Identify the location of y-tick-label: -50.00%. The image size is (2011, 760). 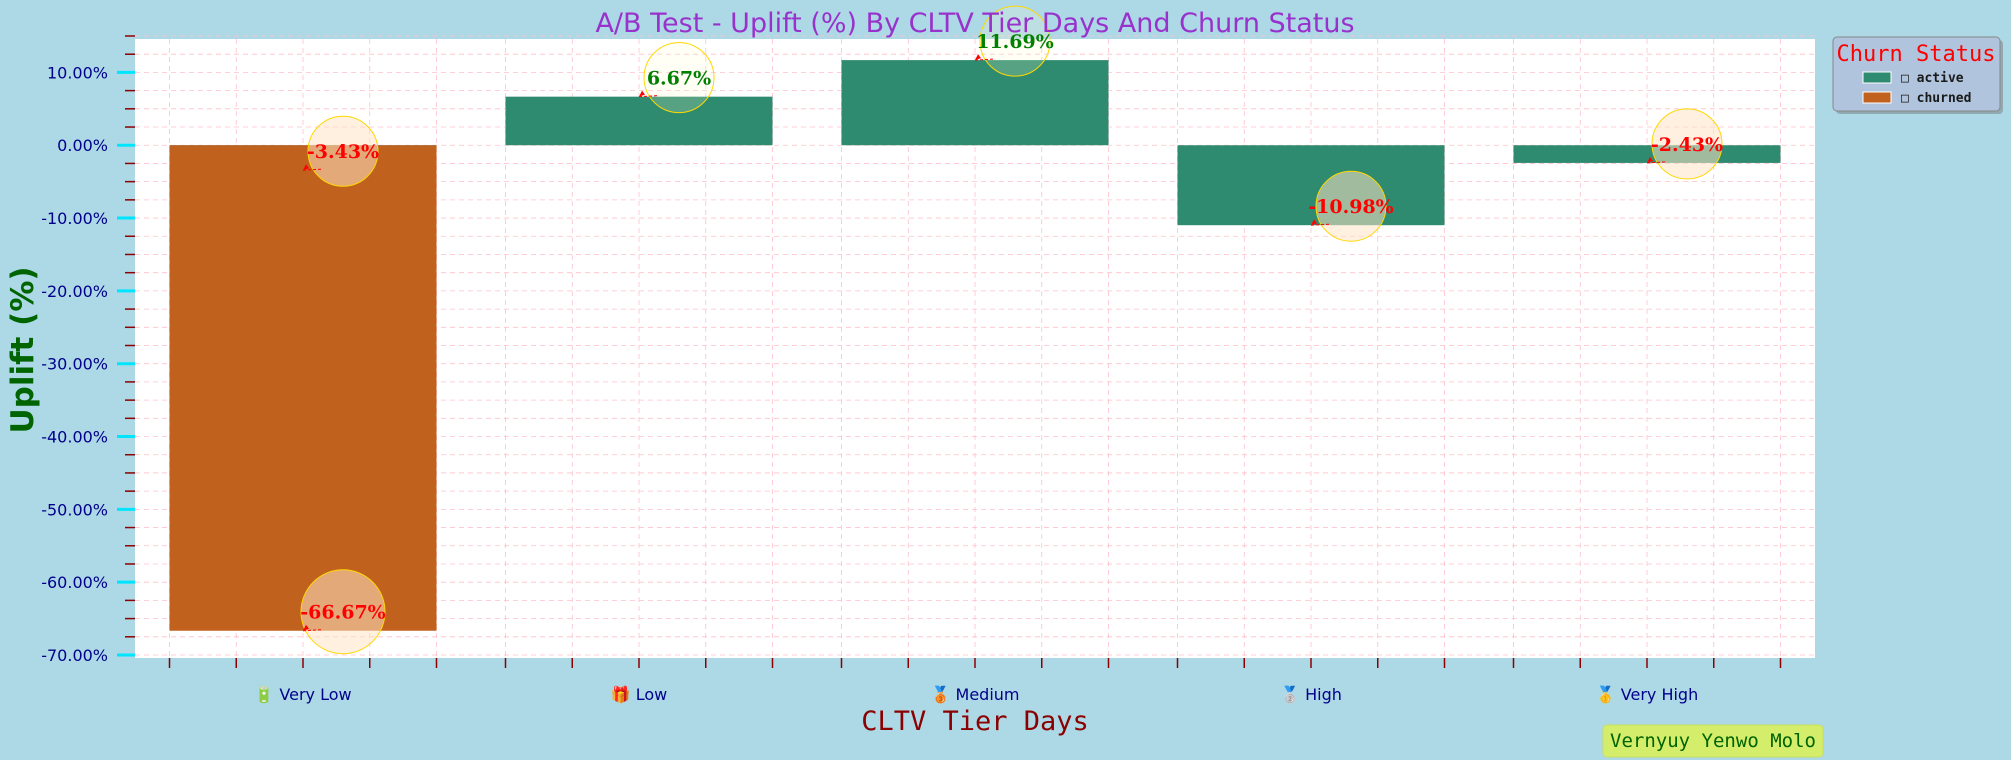
(74, 509).